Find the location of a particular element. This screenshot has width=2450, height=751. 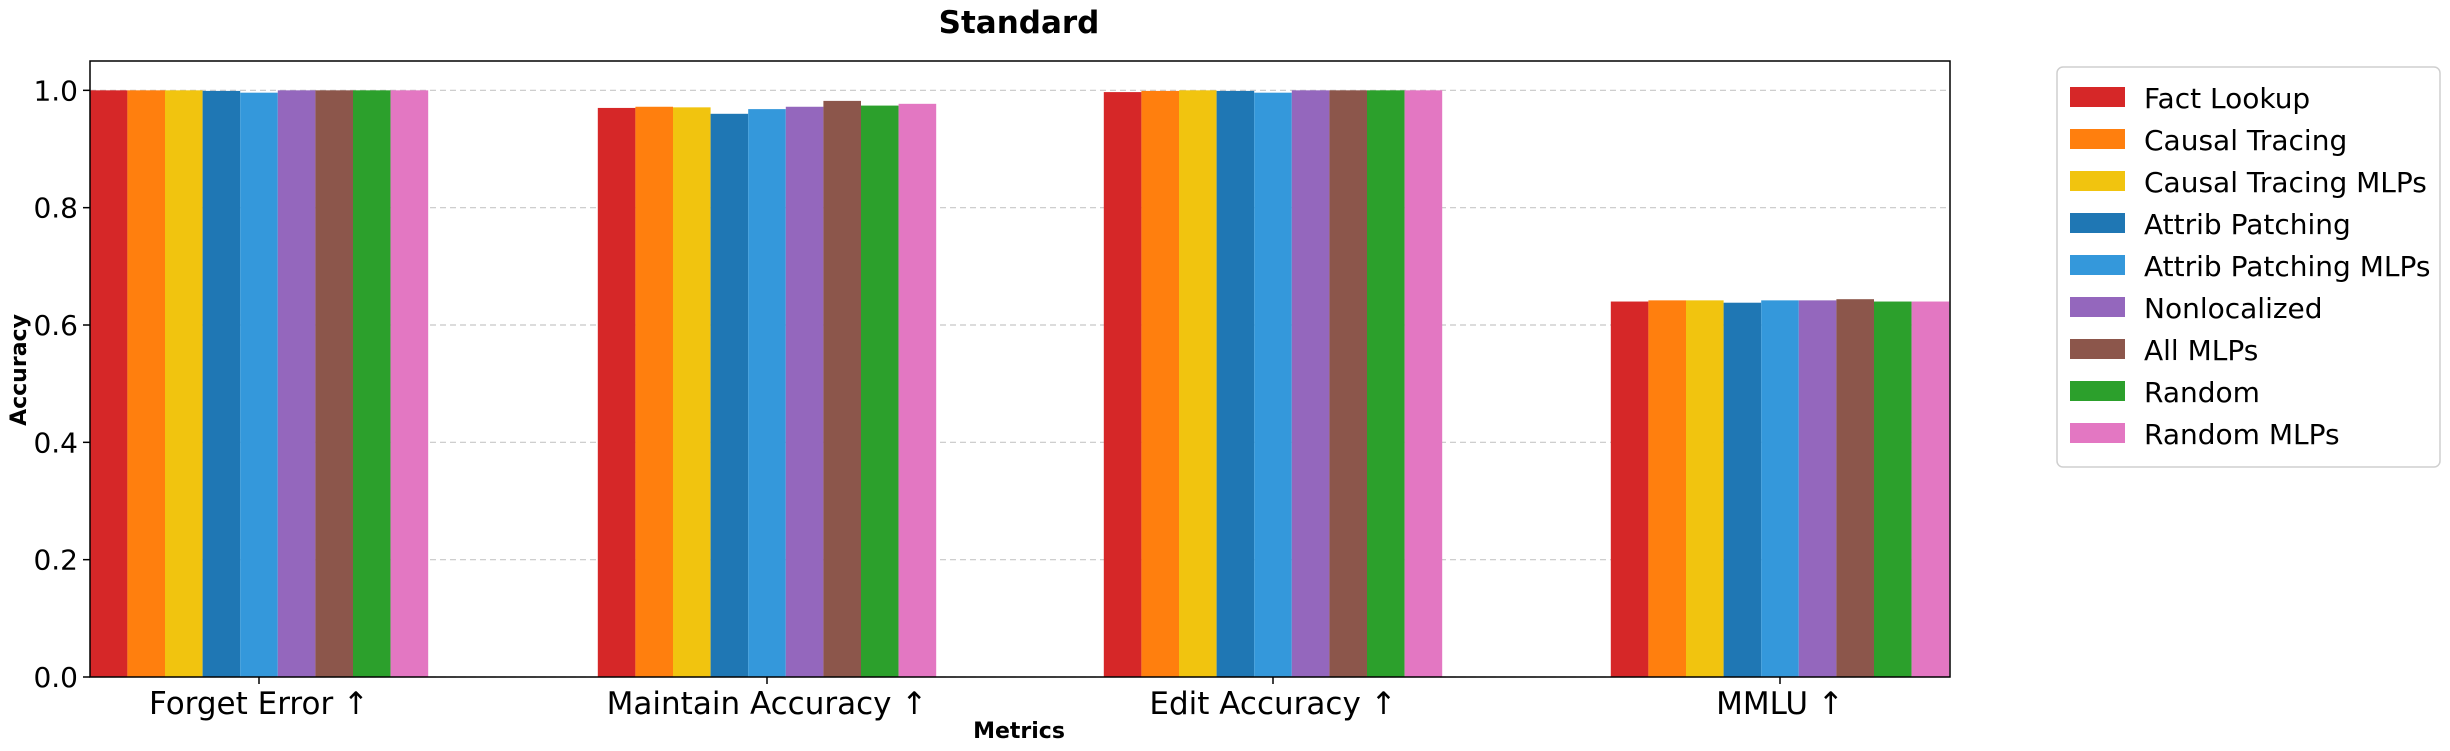

legend-frame is located at coordinates (2248, 267).